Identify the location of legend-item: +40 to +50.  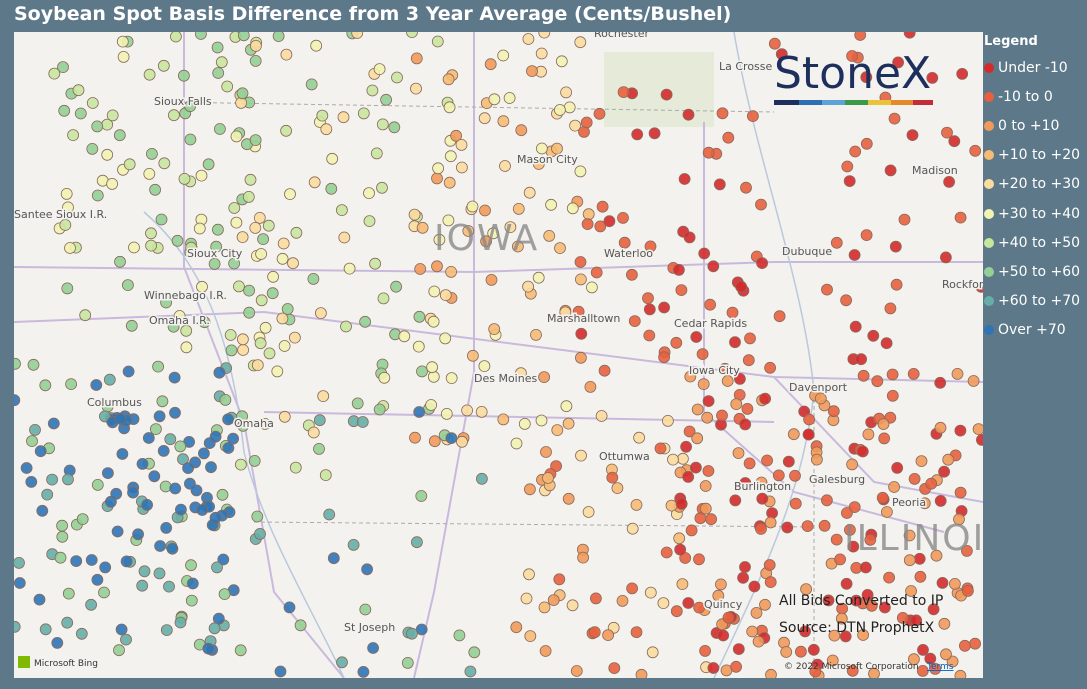
(1035, 242).